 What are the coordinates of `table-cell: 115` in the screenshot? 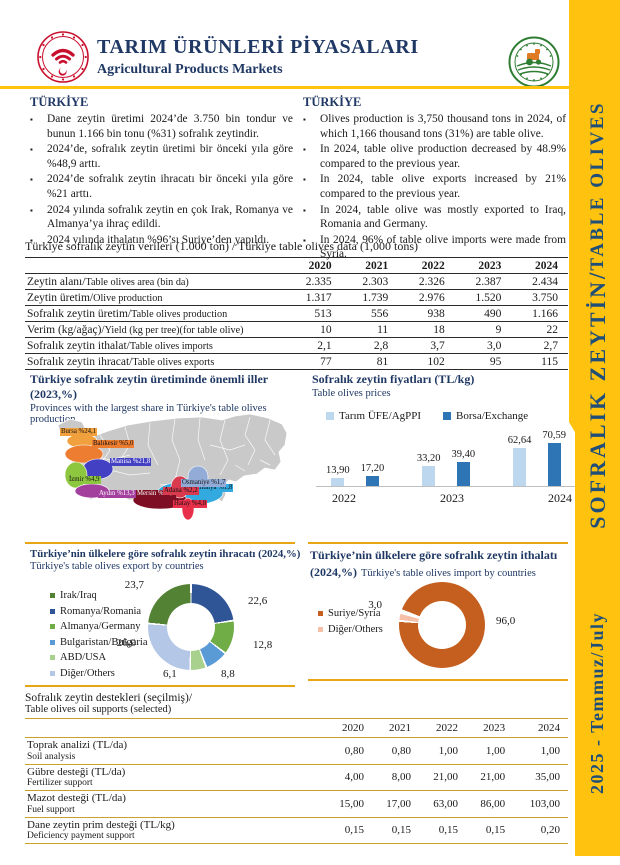 It's located at (539, 361).